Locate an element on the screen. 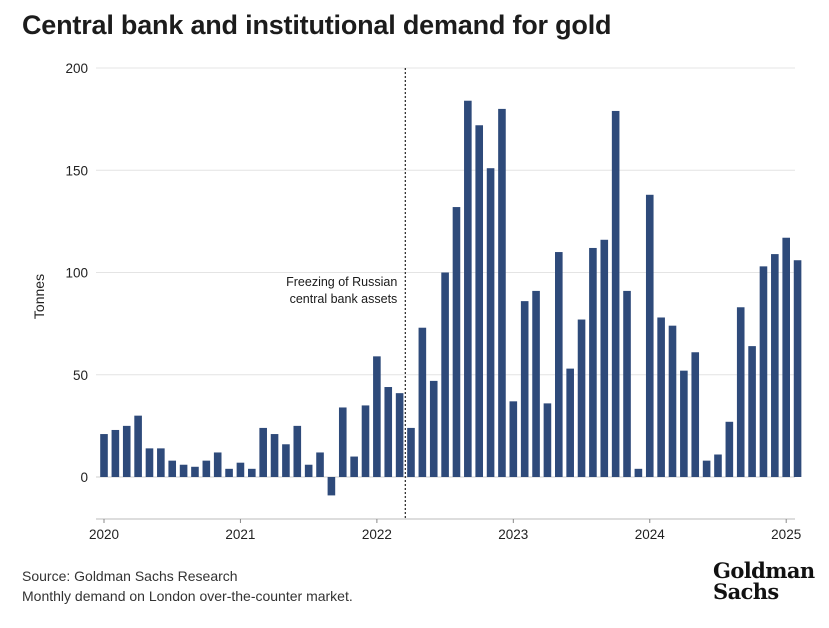 The height and width of the screenshot is (628, 829). bar: Apr 2022: 24 is located at coordinates (411, 452).